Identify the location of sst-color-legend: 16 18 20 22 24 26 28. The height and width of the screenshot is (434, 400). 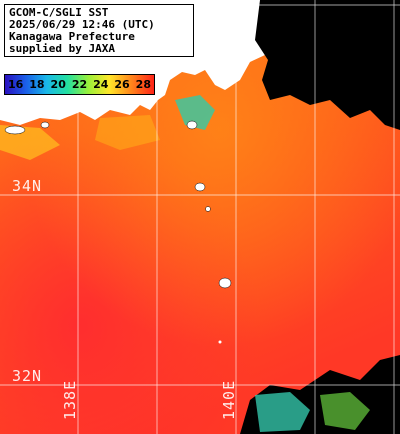
(79, 84).